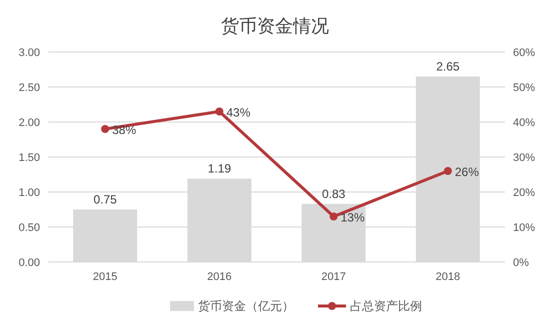 The width and height of the screenshot is (550, 330). What do you see at coordinates (467, 172) in the screenshot?
I see `data-label: 26%` at bounding box center [467, 172].